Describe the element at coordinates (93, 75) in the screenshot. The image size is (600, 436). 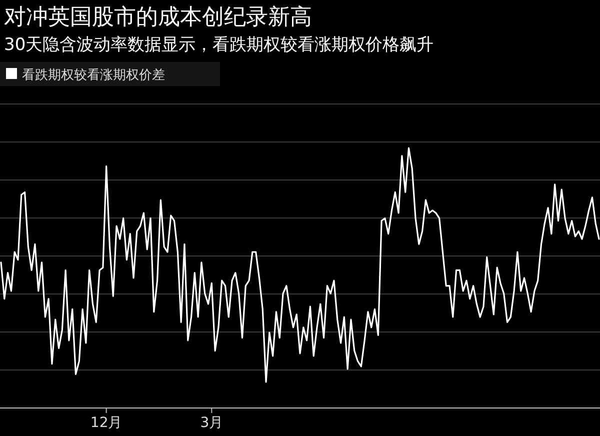
I see `legend-label: 看跌期权较看涨期权价差` at that location.